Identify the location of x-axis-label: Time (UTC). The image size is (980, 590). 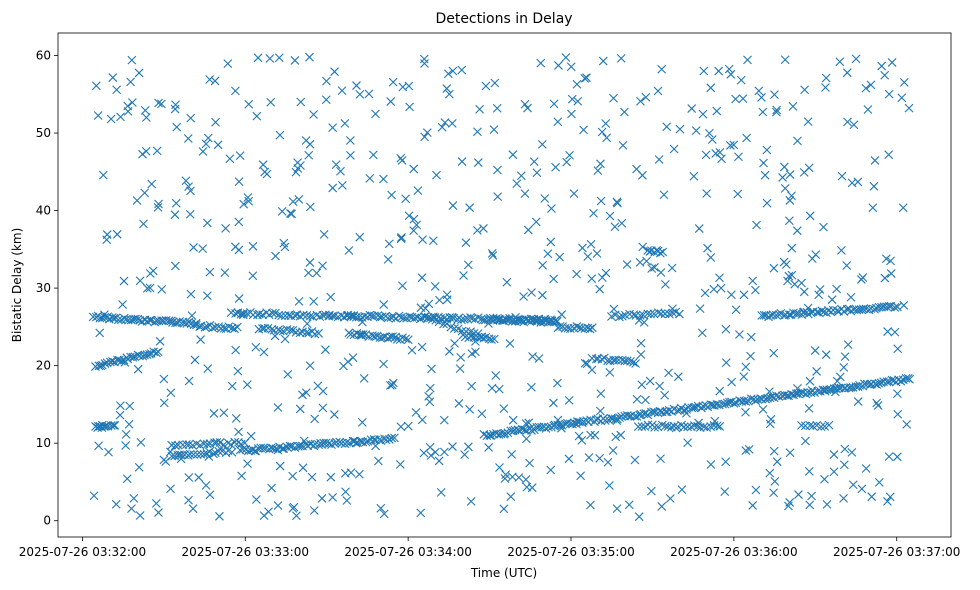
(503, 573).